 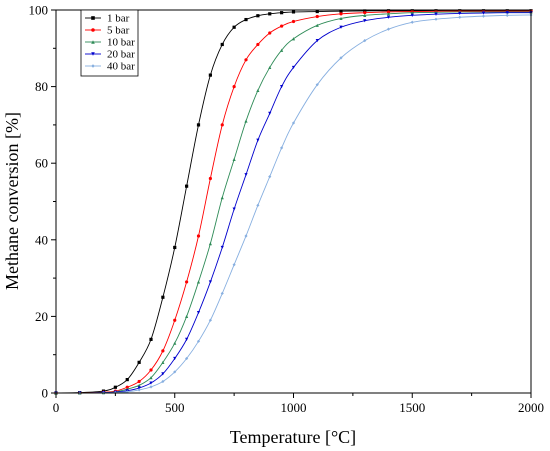 I want to click on legend-item: 20 bar, so click(x=110, y=55).